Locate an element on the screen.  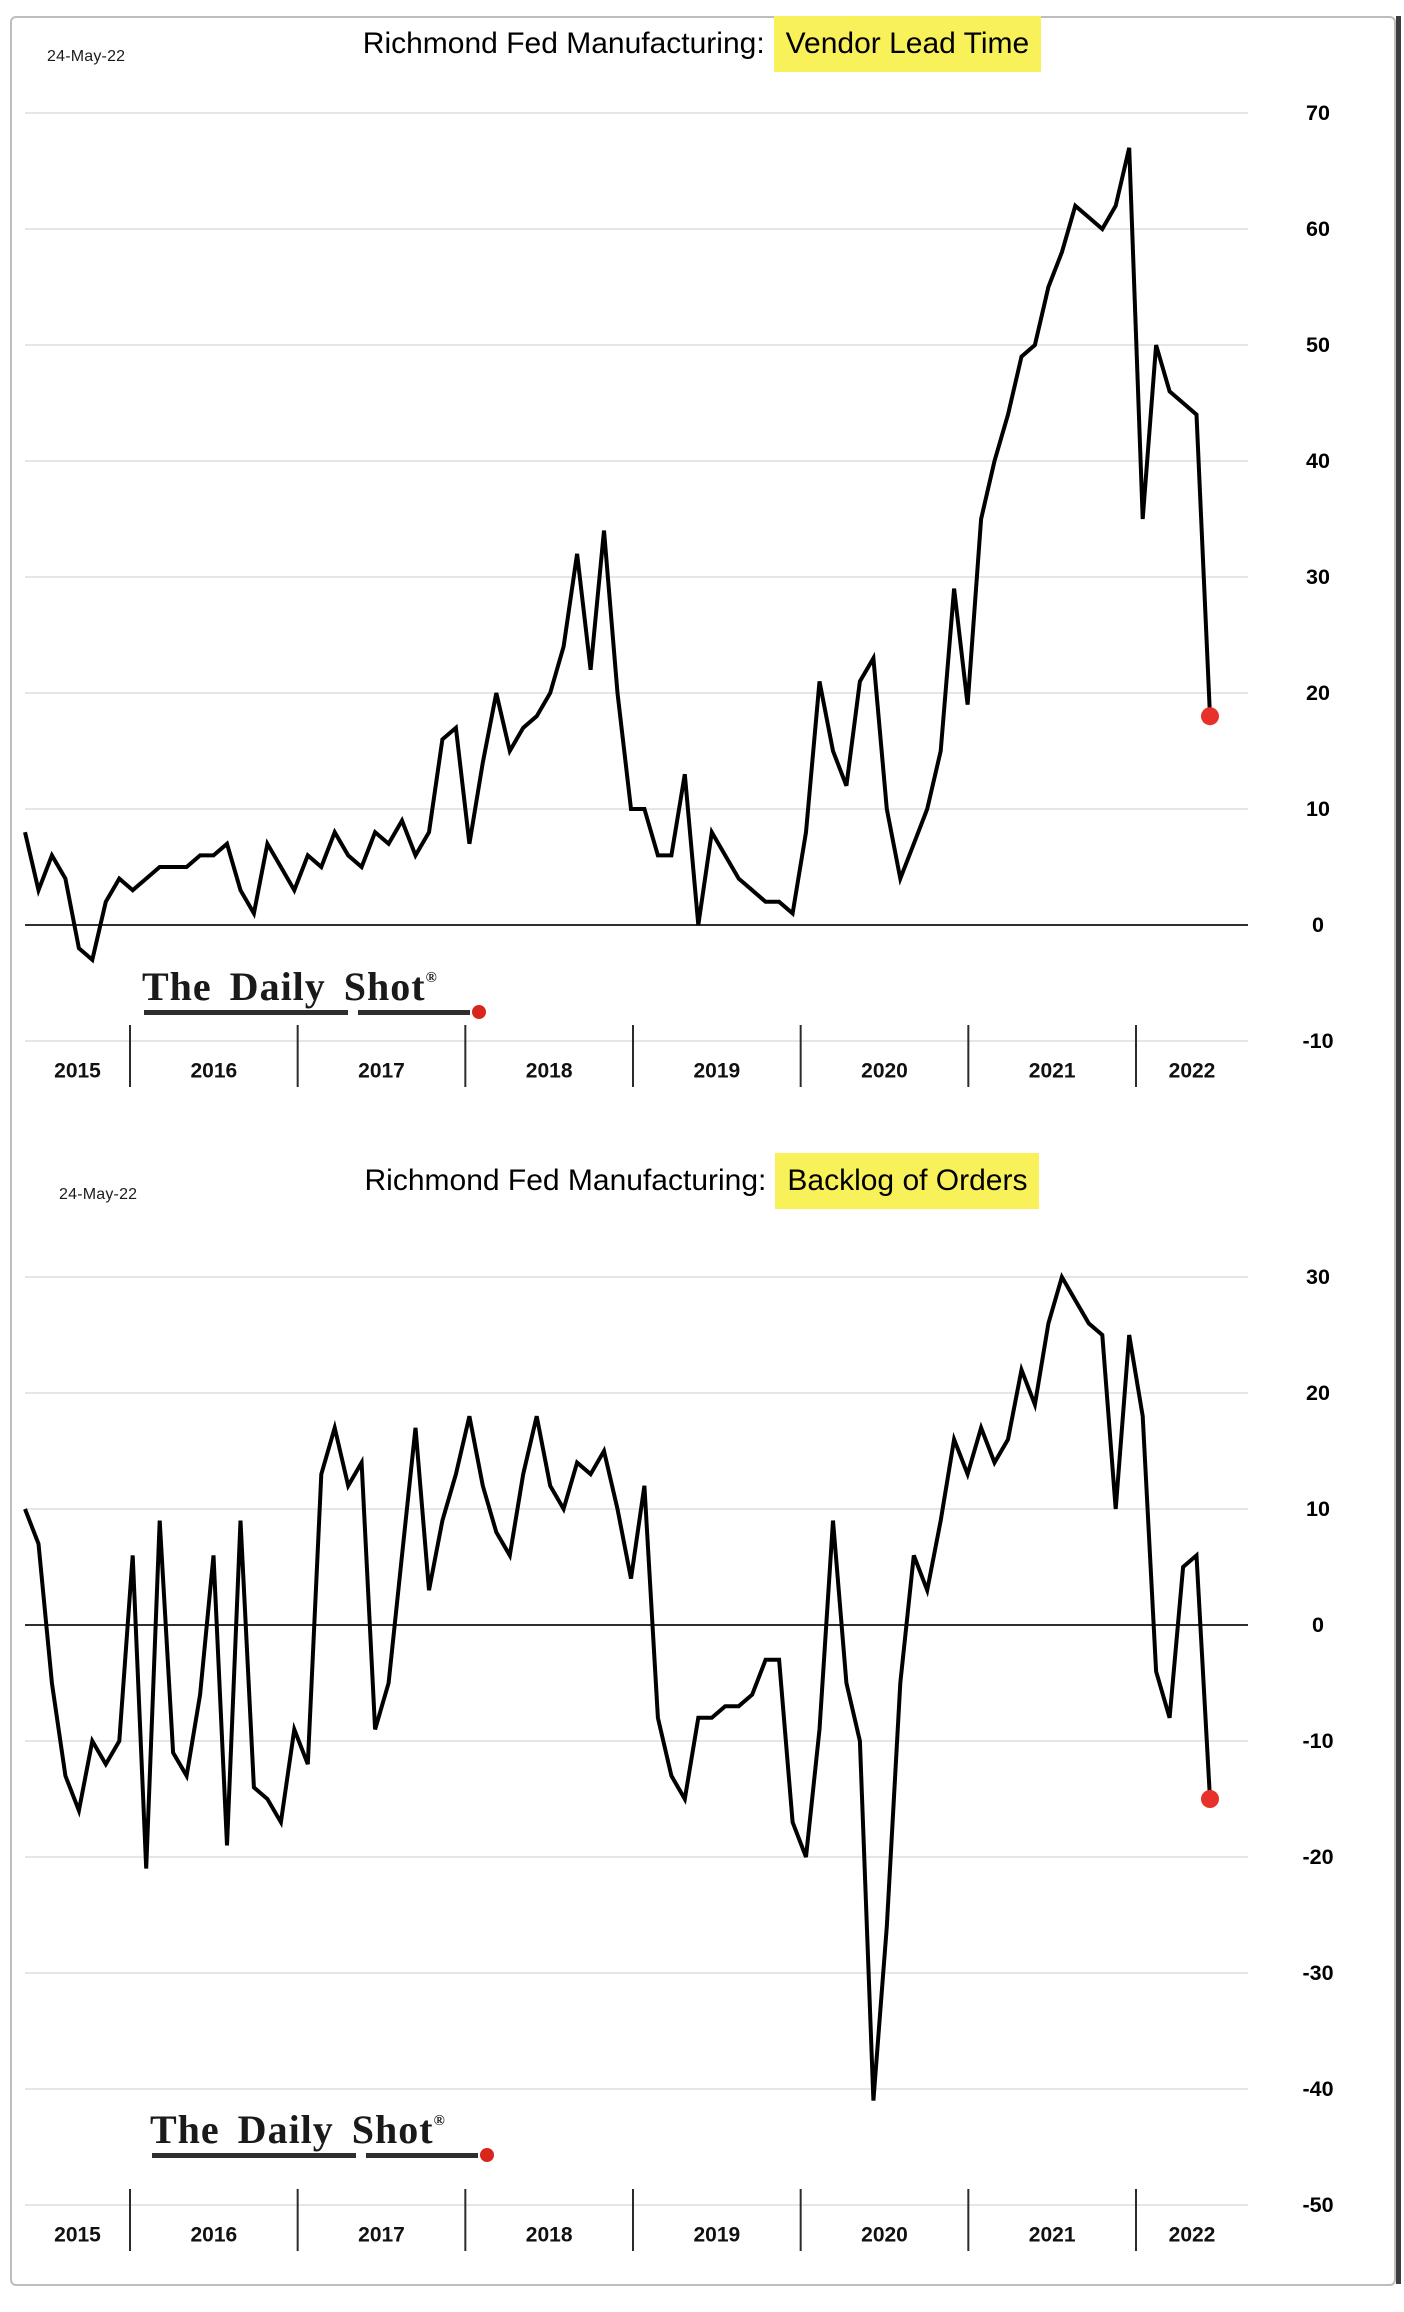
y-axis-label: -30 is located at coordinates (1317, 1973).